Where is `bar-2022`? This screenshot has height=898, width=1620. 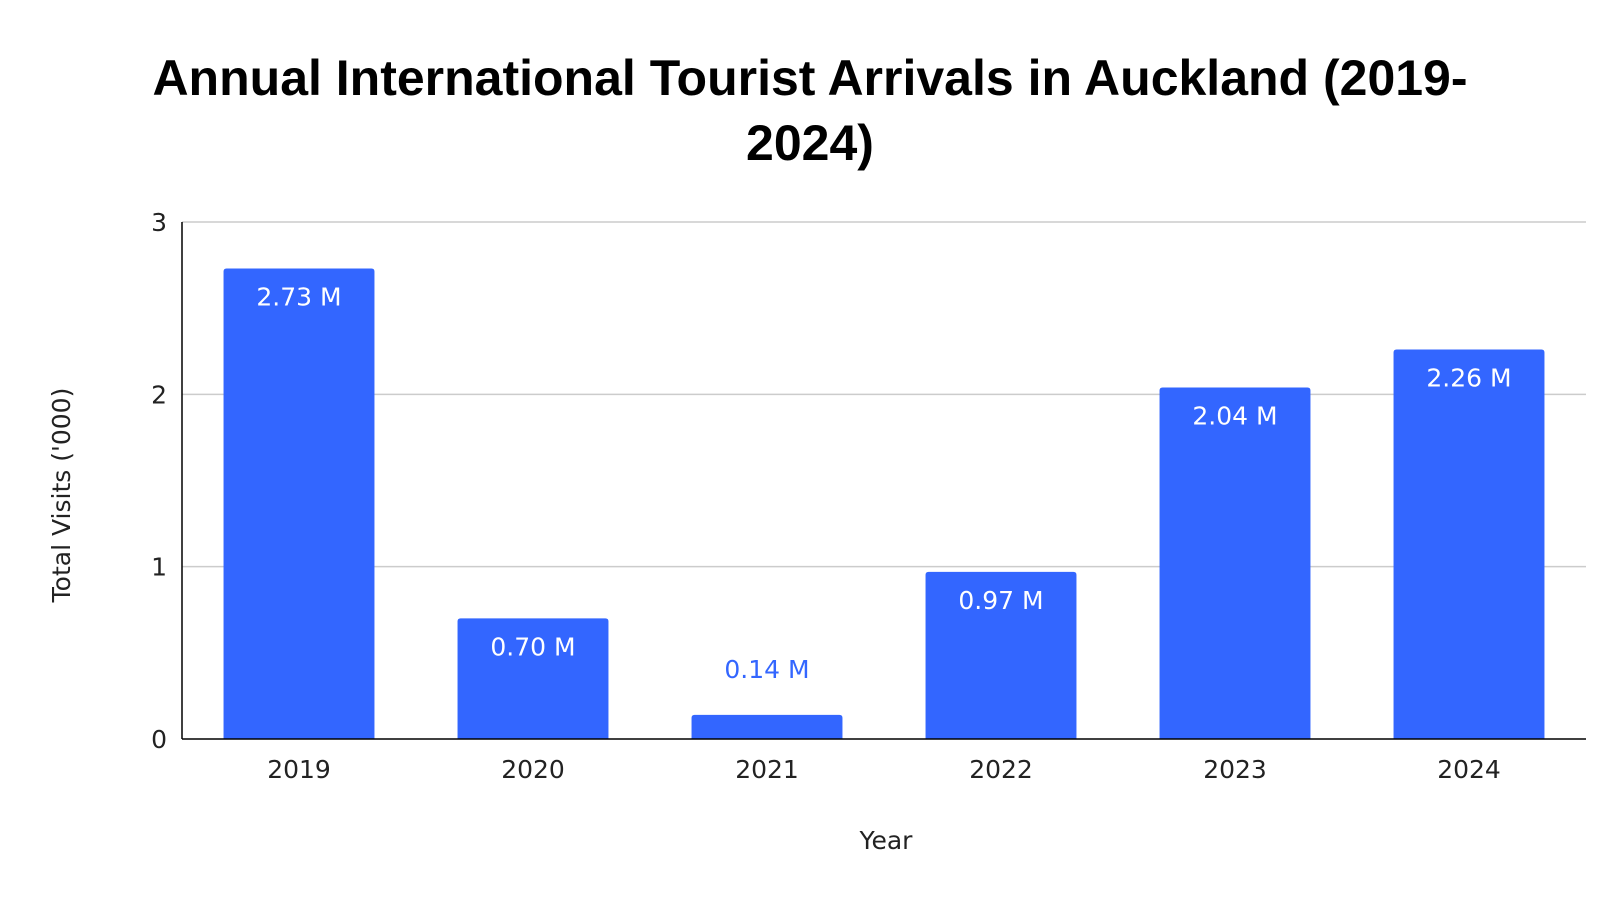
bar-2022 is located at coordinates (1001, 655).